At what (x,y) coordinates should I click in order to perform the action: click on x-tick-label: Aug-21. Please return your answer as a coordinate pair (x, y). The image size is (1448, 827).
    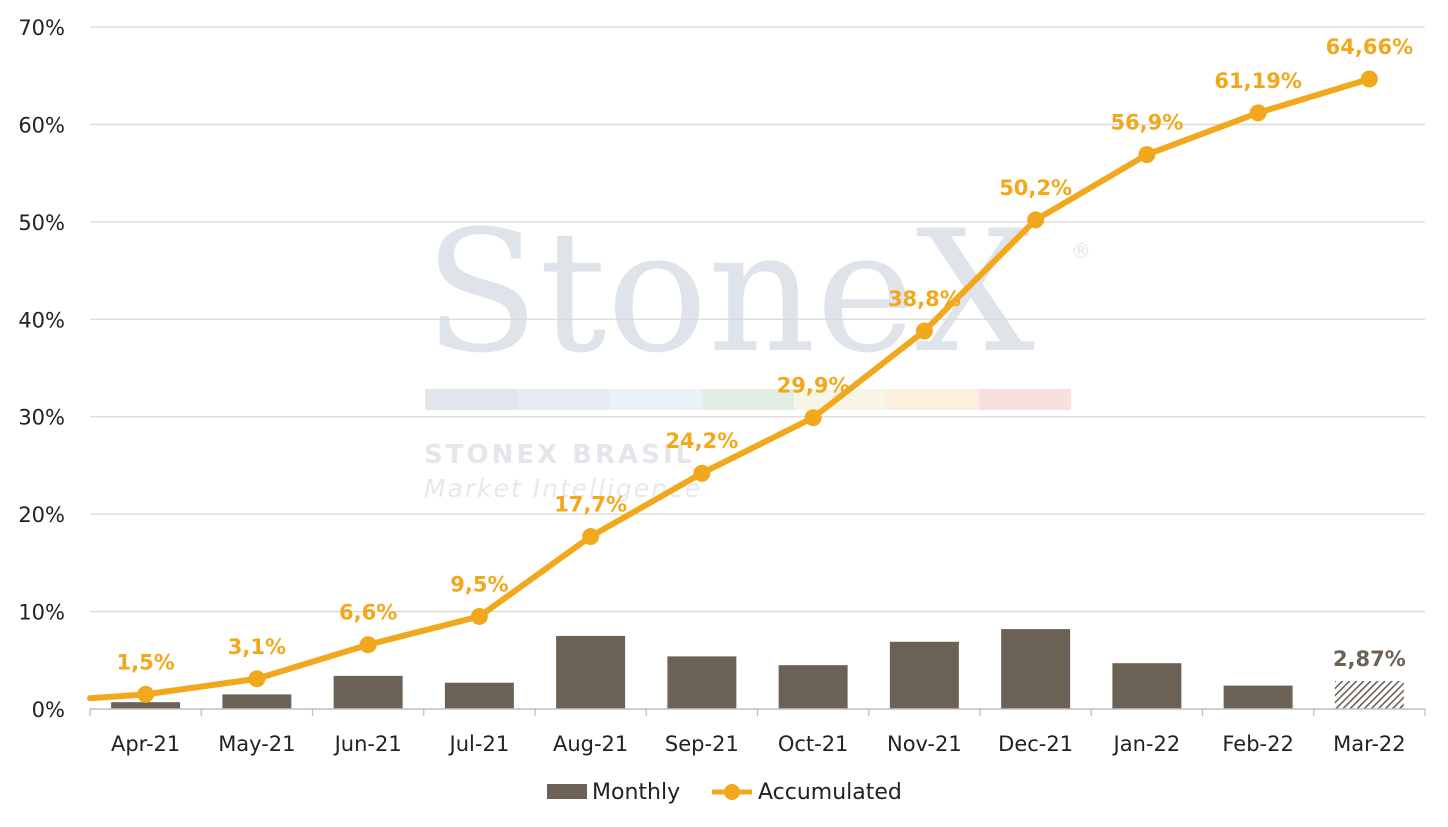
    Looking at the image, I should click on (590, 744).